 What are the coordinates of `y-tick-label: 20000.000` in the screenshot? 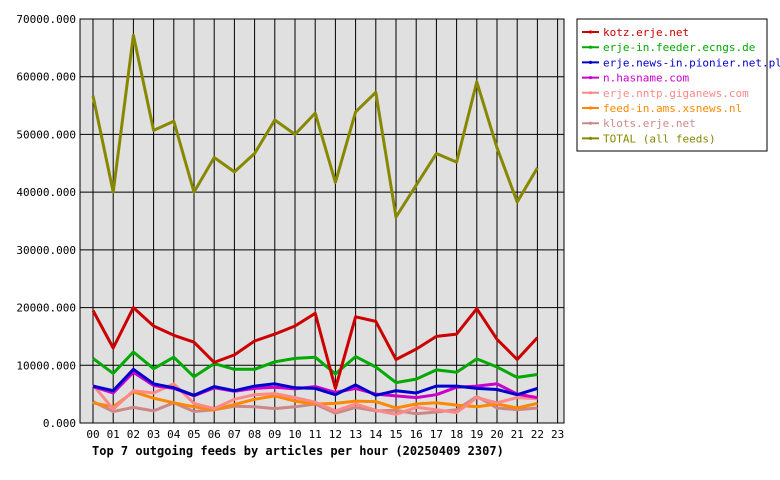 It's located at (46, 308).